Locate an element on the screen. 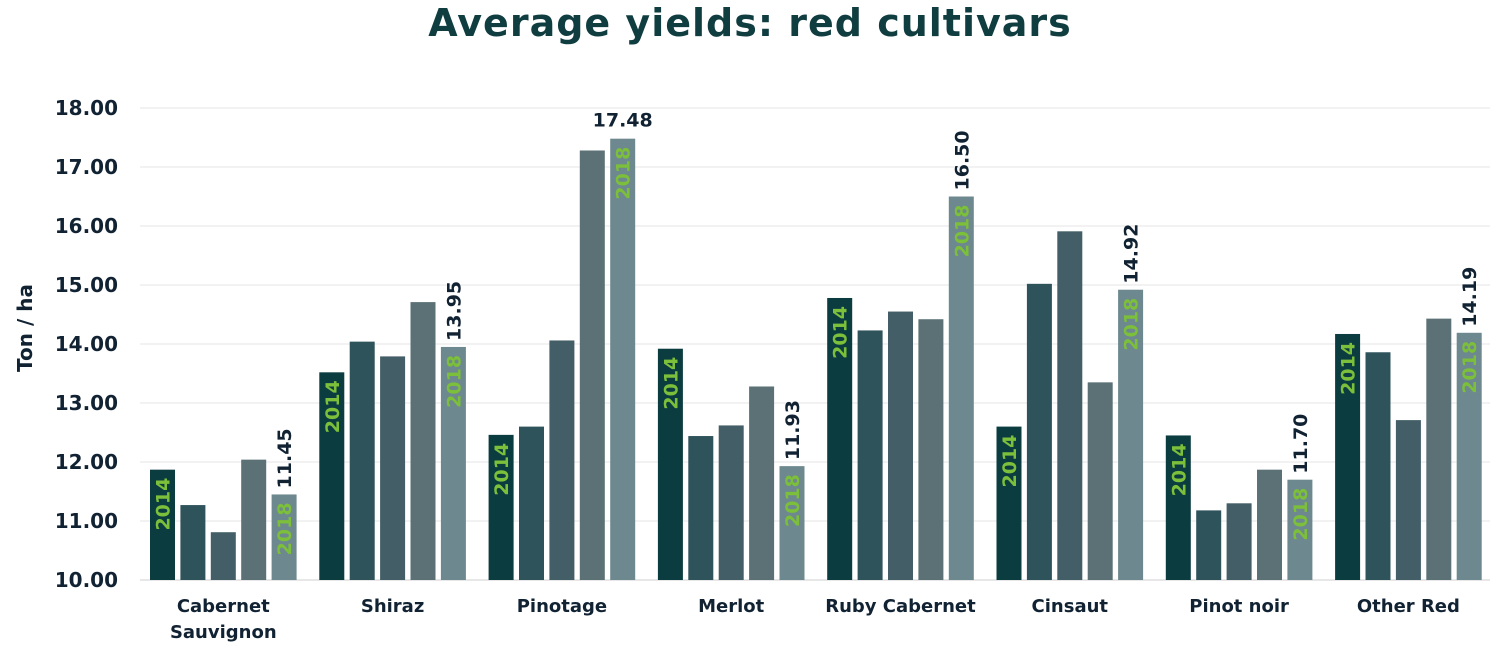  data-label: 17.48 is located at coordinates (623, 121).